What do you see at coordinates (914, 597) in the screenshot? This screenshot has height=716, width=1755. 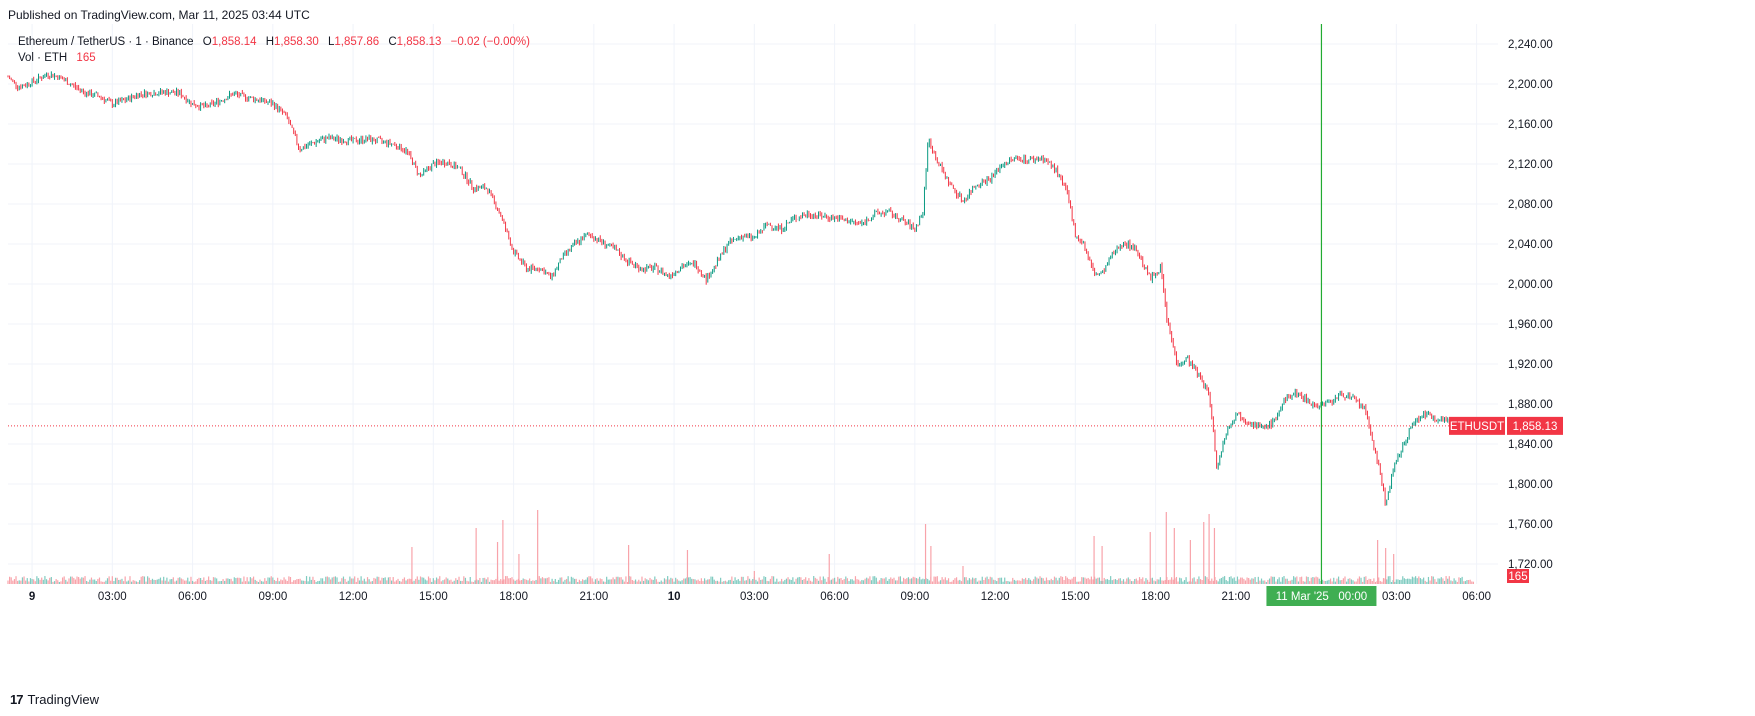 I see `x-tick-label: 09:00` at bounding box center [914, 597].